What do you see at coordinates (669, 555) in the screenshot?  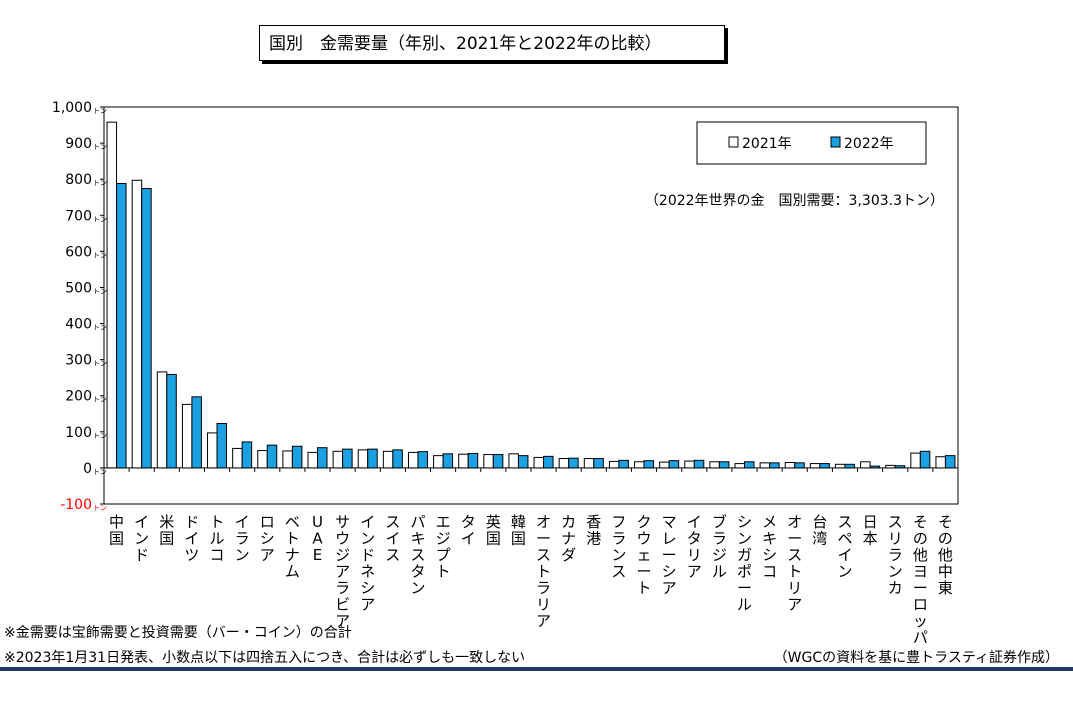 I see `category-label: マレーシア` at bounding box center [669, 555].